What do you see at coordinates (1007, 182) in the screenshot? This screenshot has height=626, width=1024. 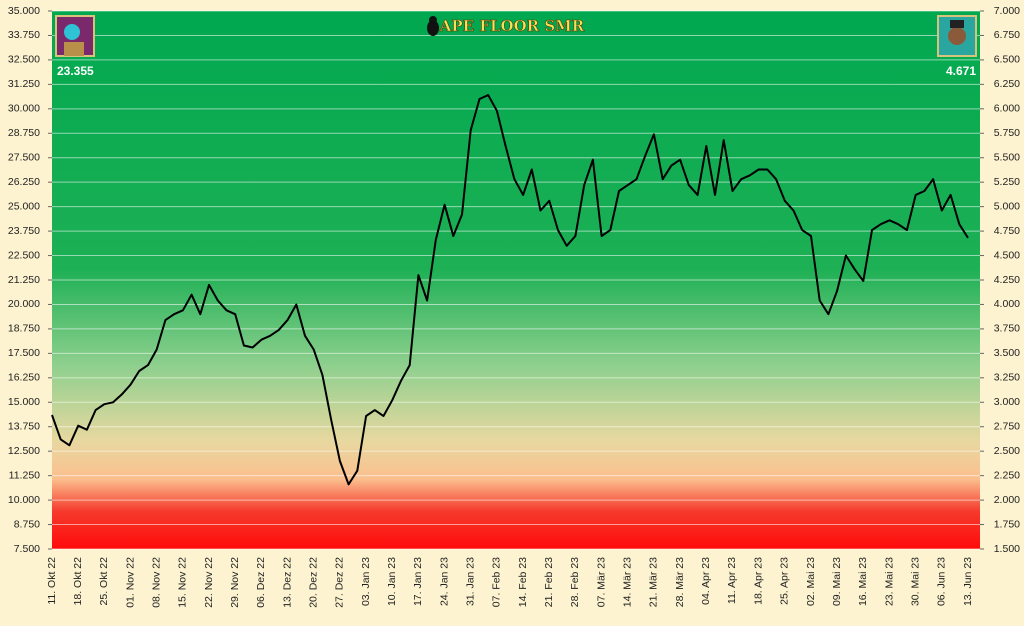 I see `y2-tick-label: 5.250` at bounding box center [1007, 182].